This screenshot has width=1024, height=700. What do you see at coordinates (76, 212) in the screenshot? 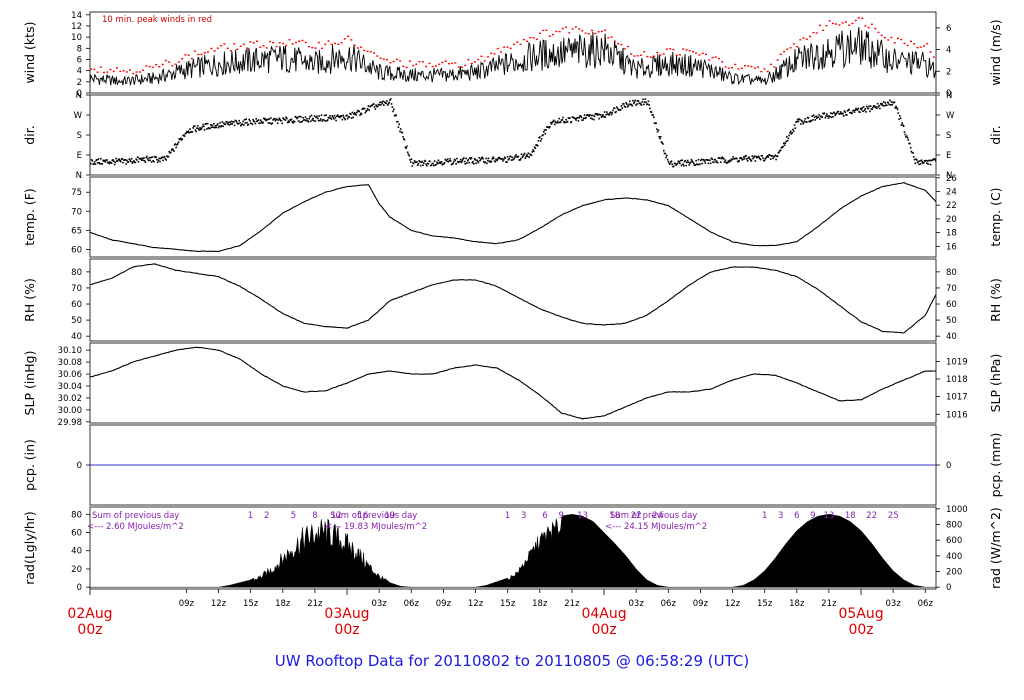
I see `temp-left-tick-label: 70` at bounding box center [76, 212].